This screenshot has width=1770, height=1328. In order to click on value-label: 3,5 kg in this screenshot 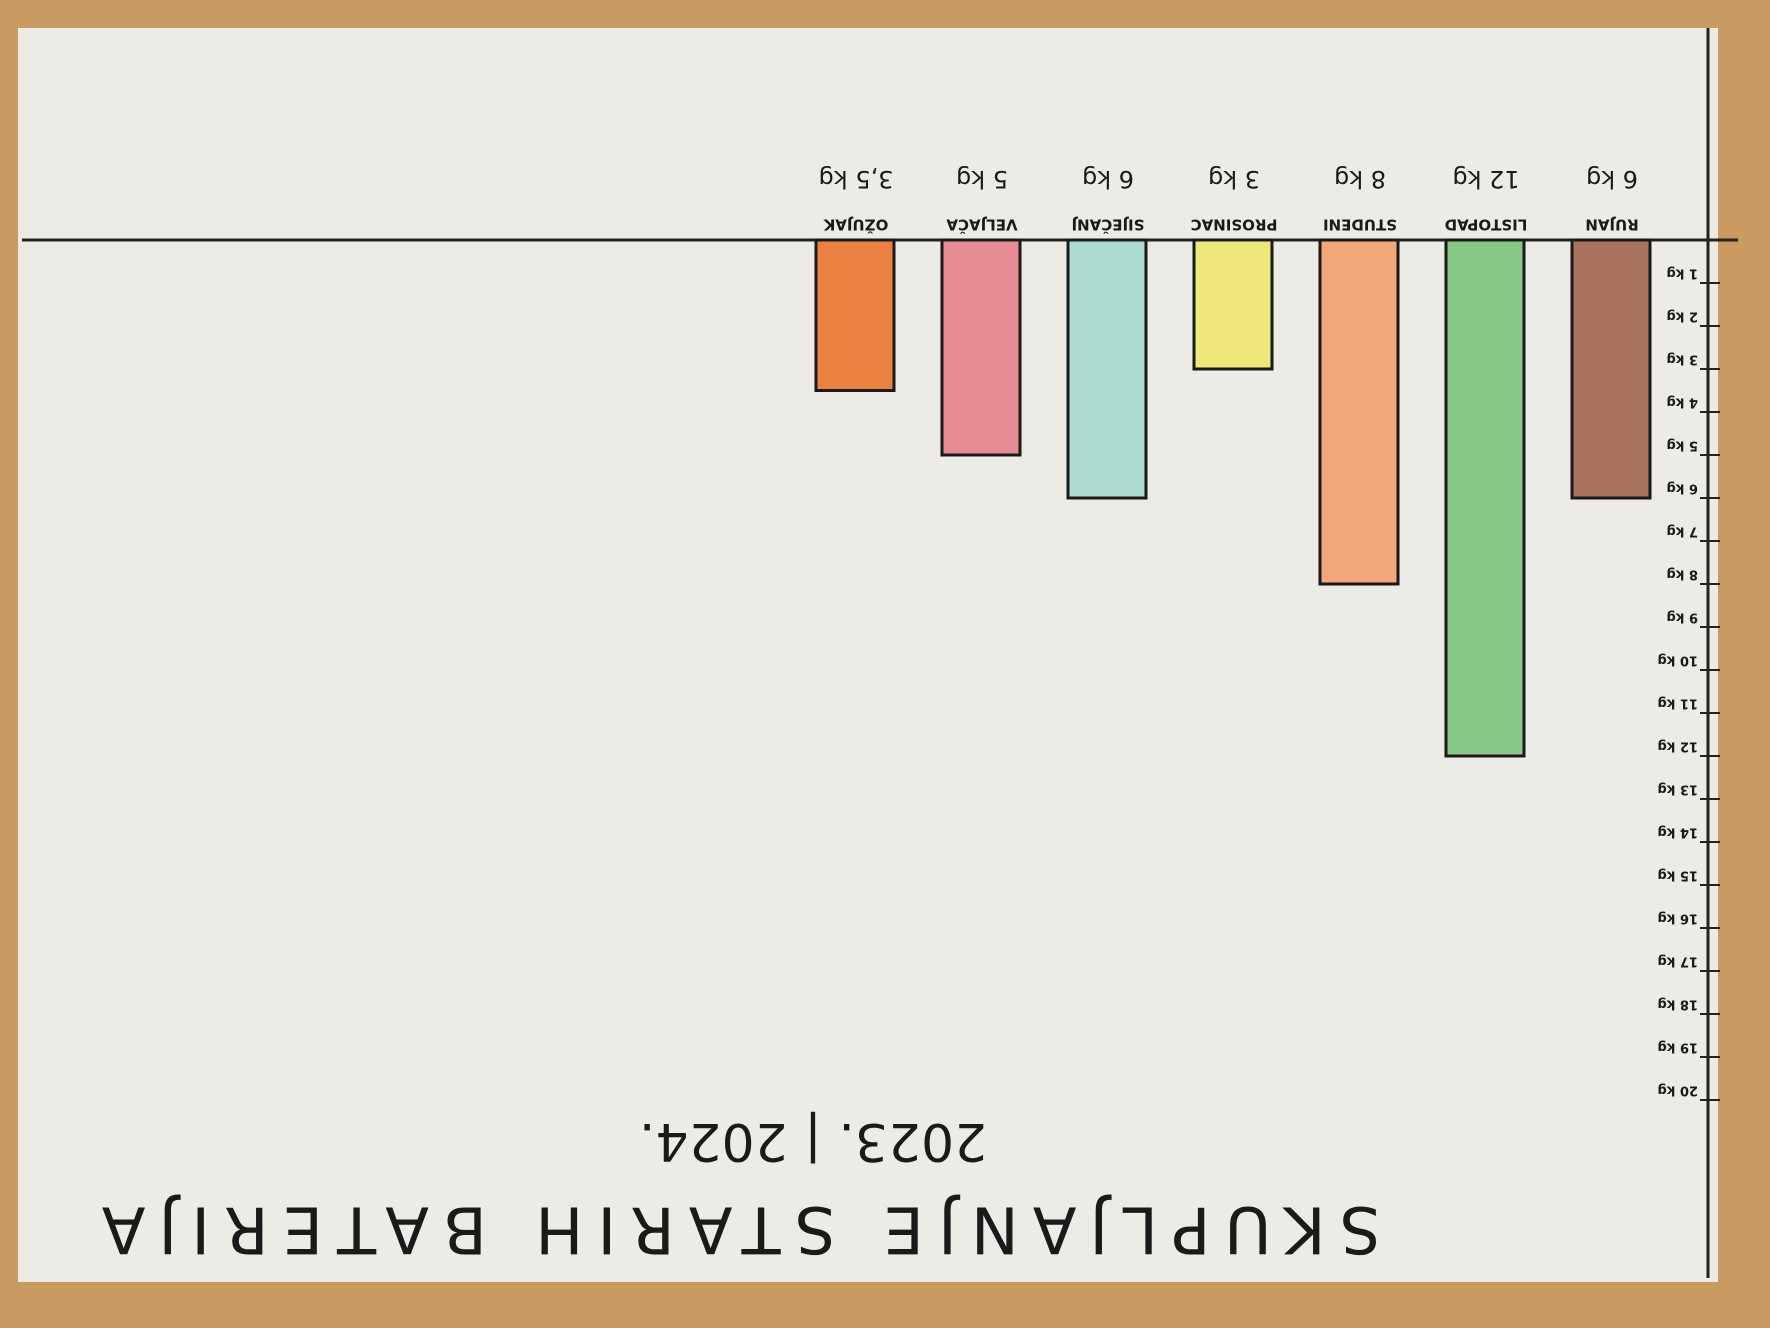, I will do `click(856, 179)`.